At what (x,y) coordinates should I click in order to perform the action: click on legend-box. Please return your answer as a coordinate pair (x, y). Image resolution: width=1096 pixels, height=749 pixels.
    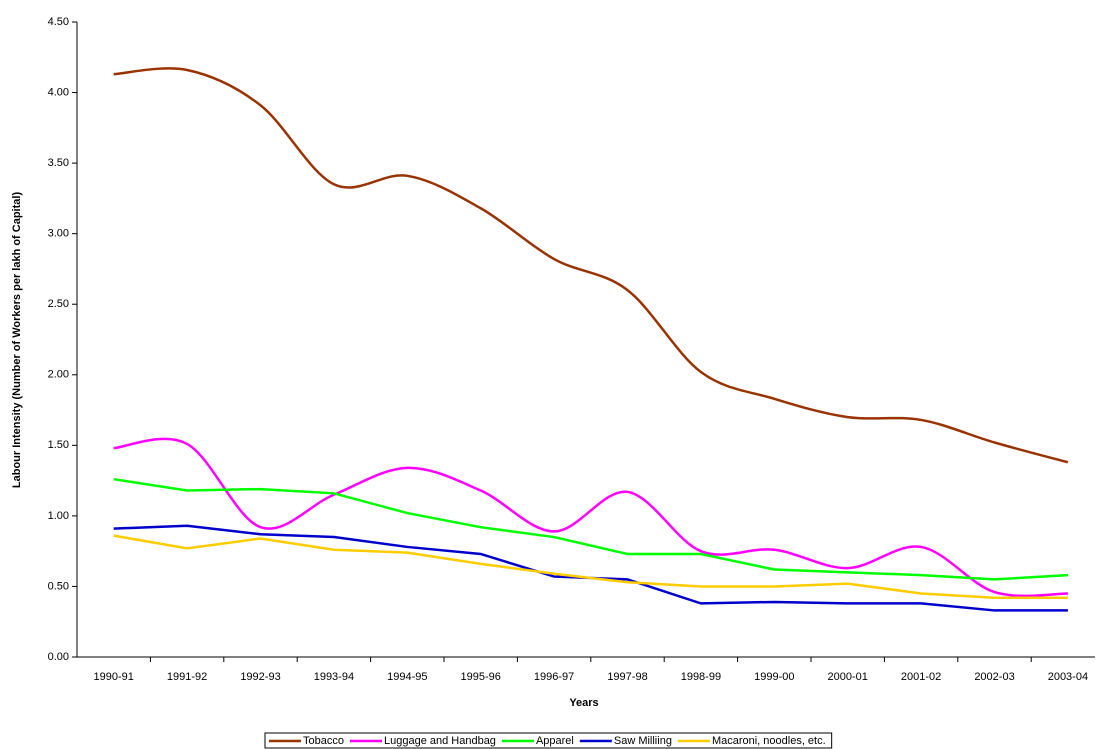
    Looking at the image, I should click on (548, 740).